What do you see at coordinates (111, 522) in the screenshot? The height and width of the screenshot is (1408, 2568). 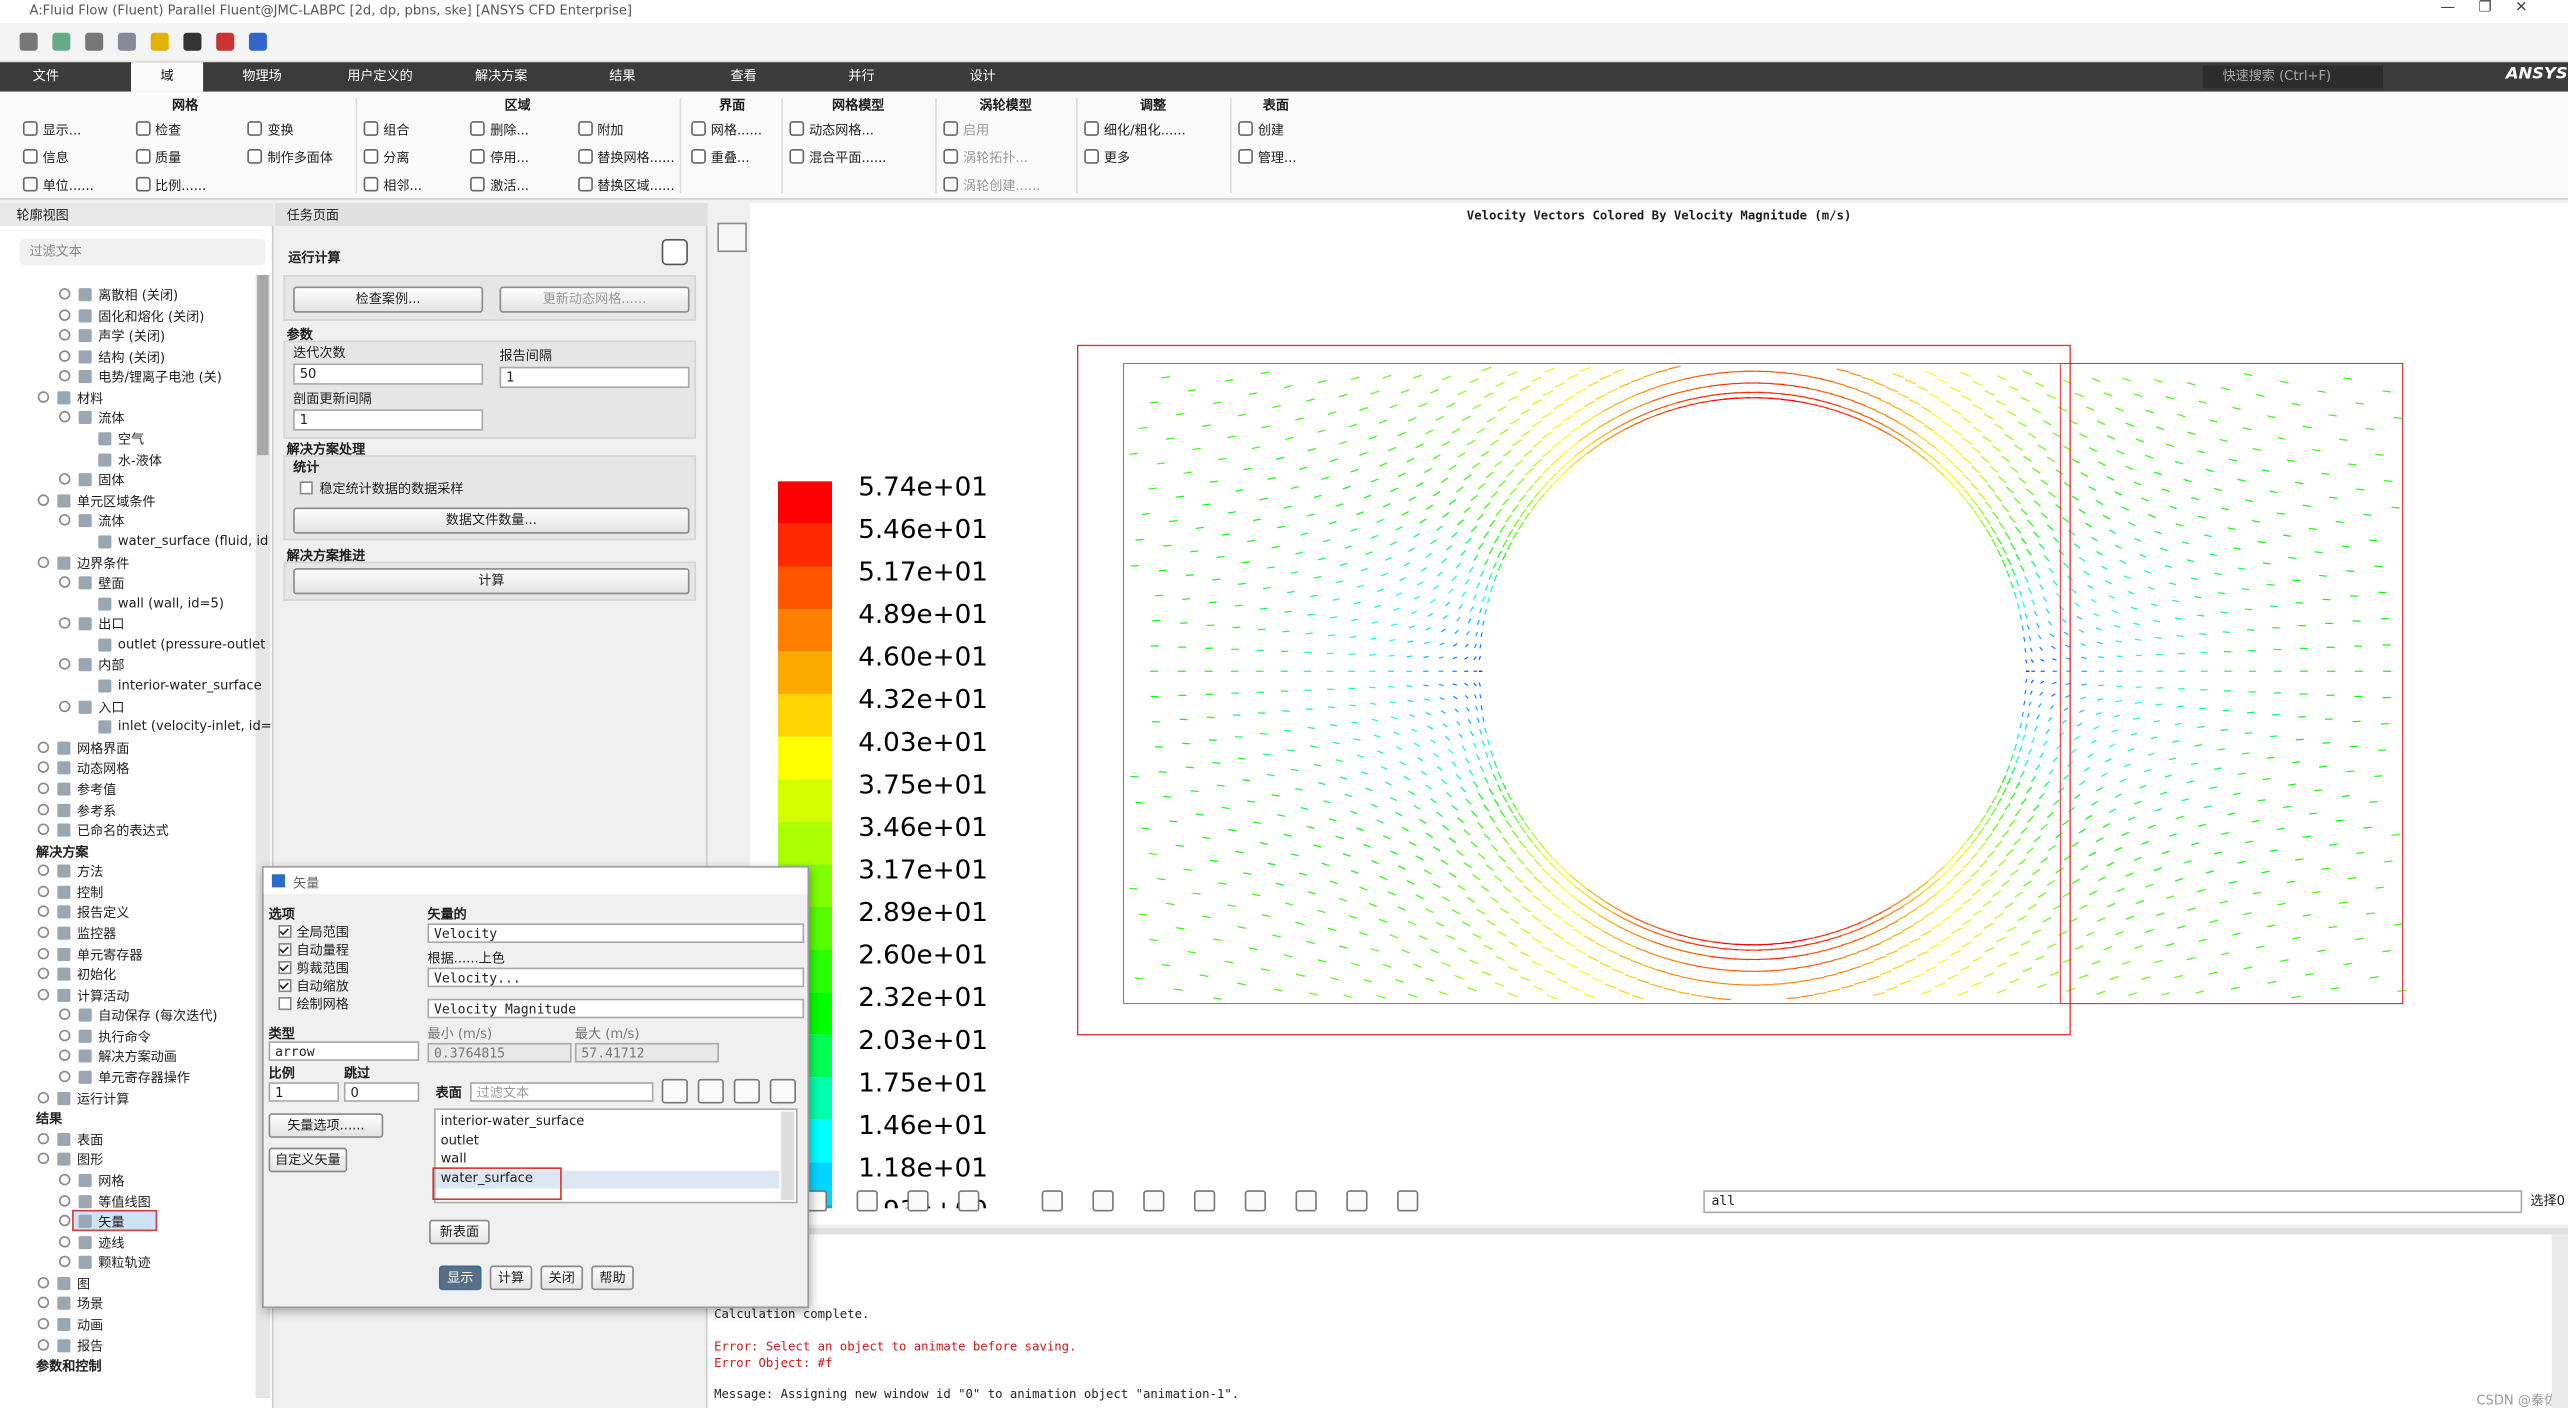 I see `tree-item: 流体` at bounding box center [111, 522].